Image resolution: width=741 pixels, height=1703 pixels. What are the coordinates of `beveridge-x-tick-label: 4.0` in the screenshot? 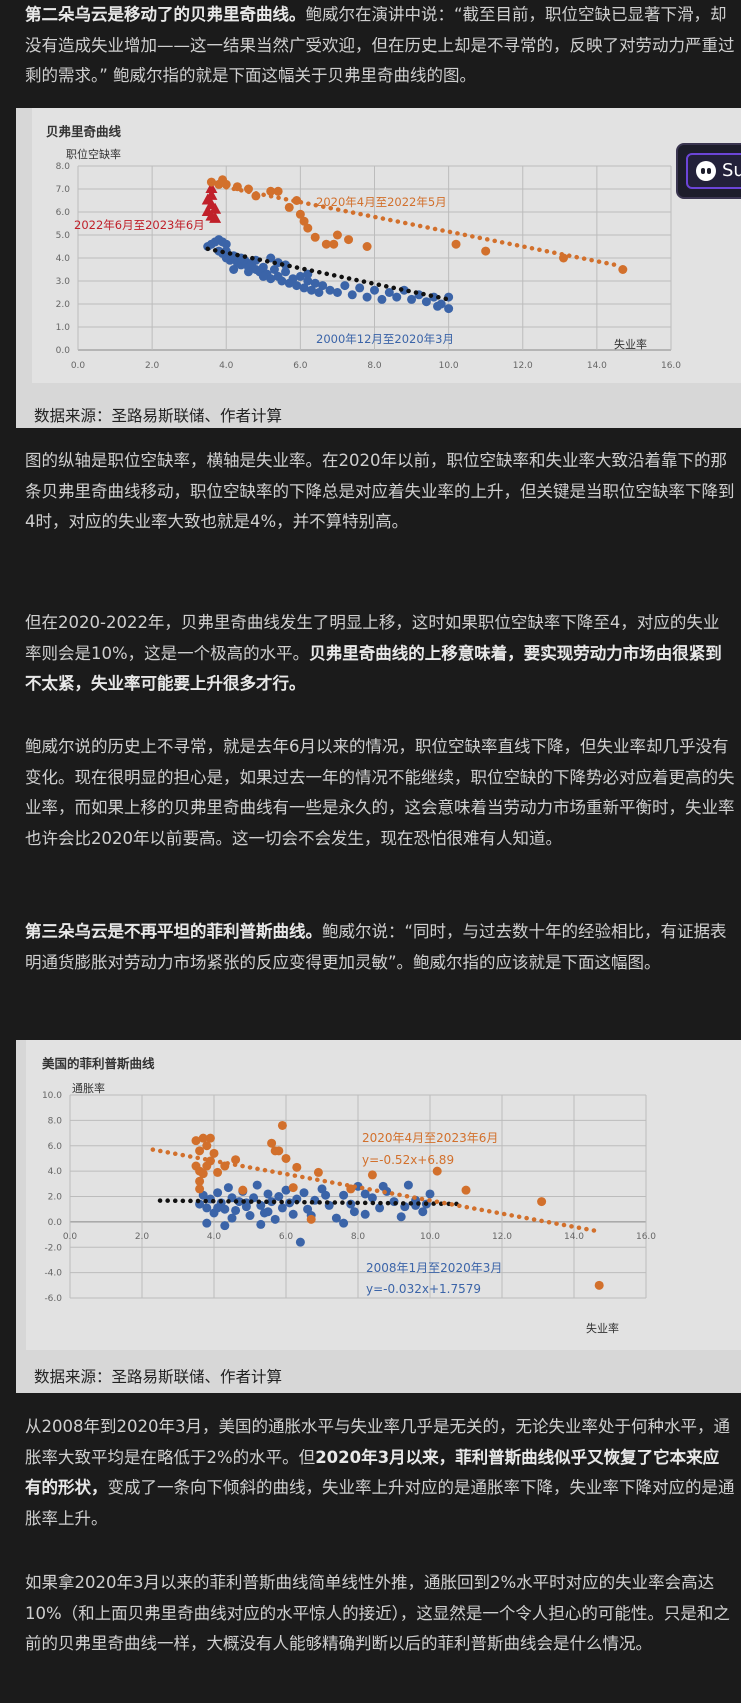 It's located at (226, 366).